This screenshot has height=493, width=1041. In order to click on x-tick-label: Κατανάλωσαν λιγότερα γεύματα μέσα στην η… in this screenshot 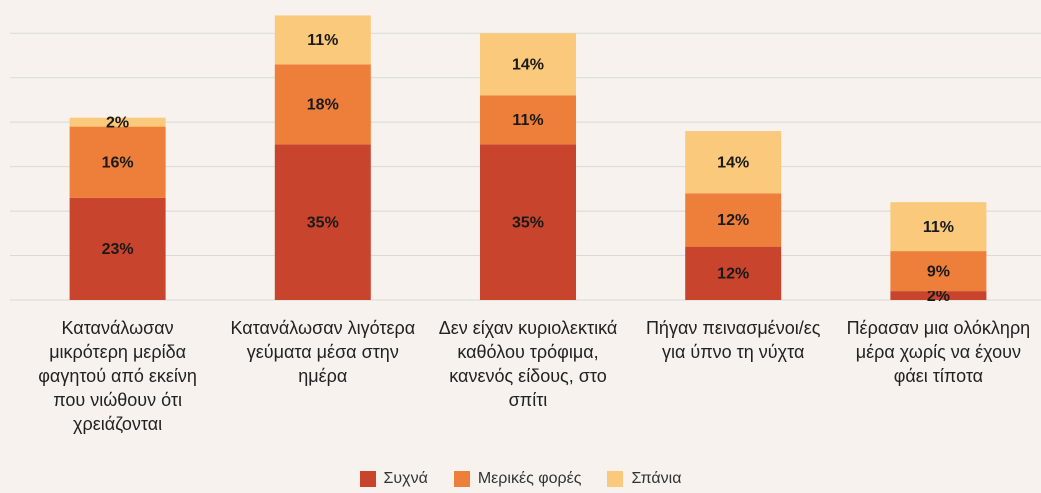, I will do `click(323, 352)`.